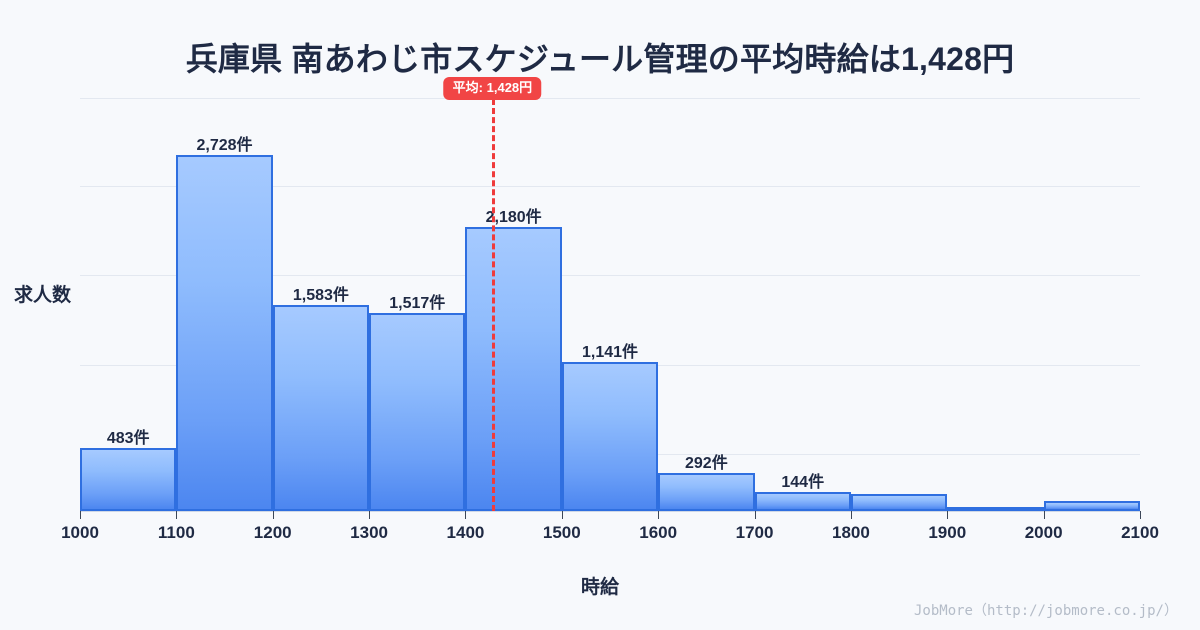 This screenshot has height=630, width=1200. I want to click on average-line, so click(494, 300).